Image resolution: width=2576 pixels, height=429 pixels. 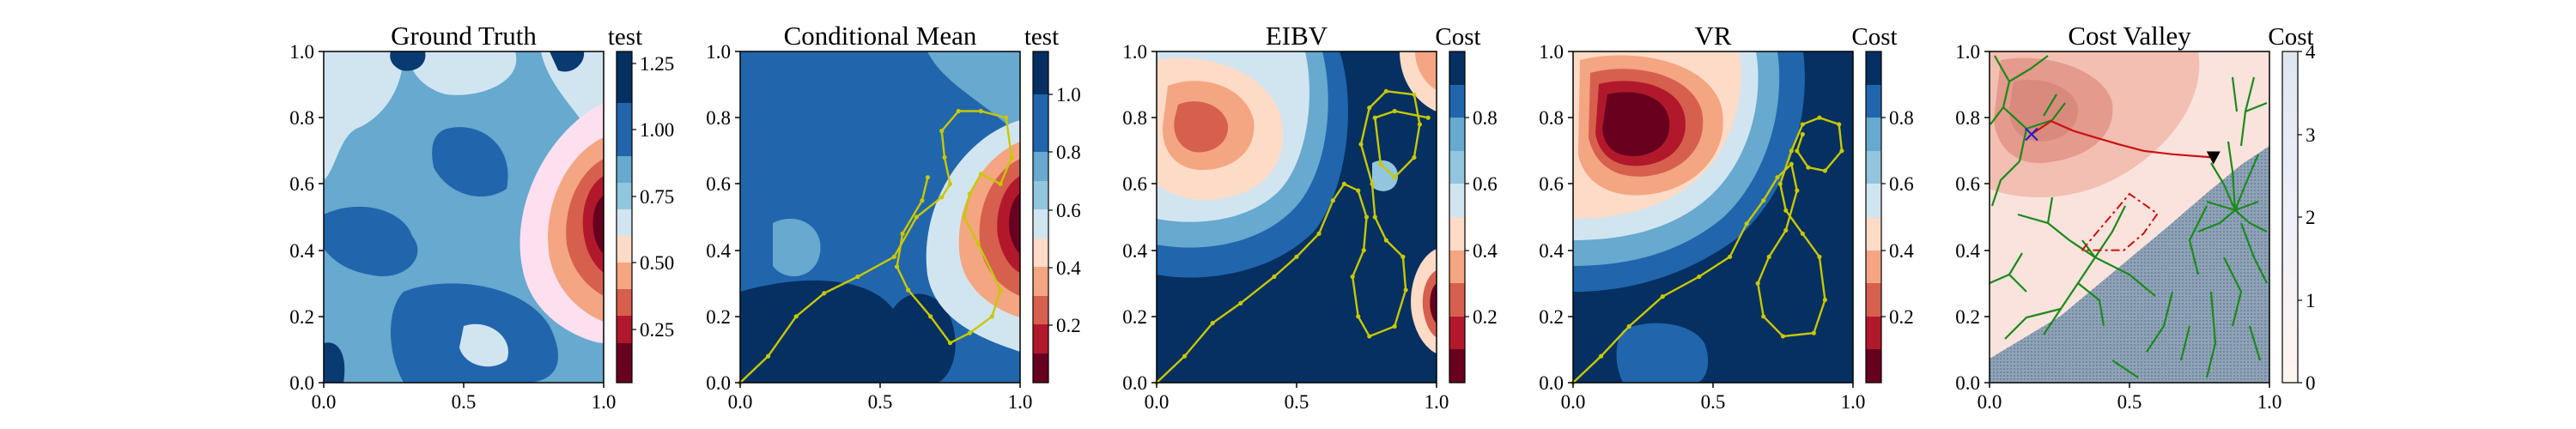 I want to click on colorbar: 0.2 0.4 0.6 0.8 Cost, so click(x=1466, y=203).